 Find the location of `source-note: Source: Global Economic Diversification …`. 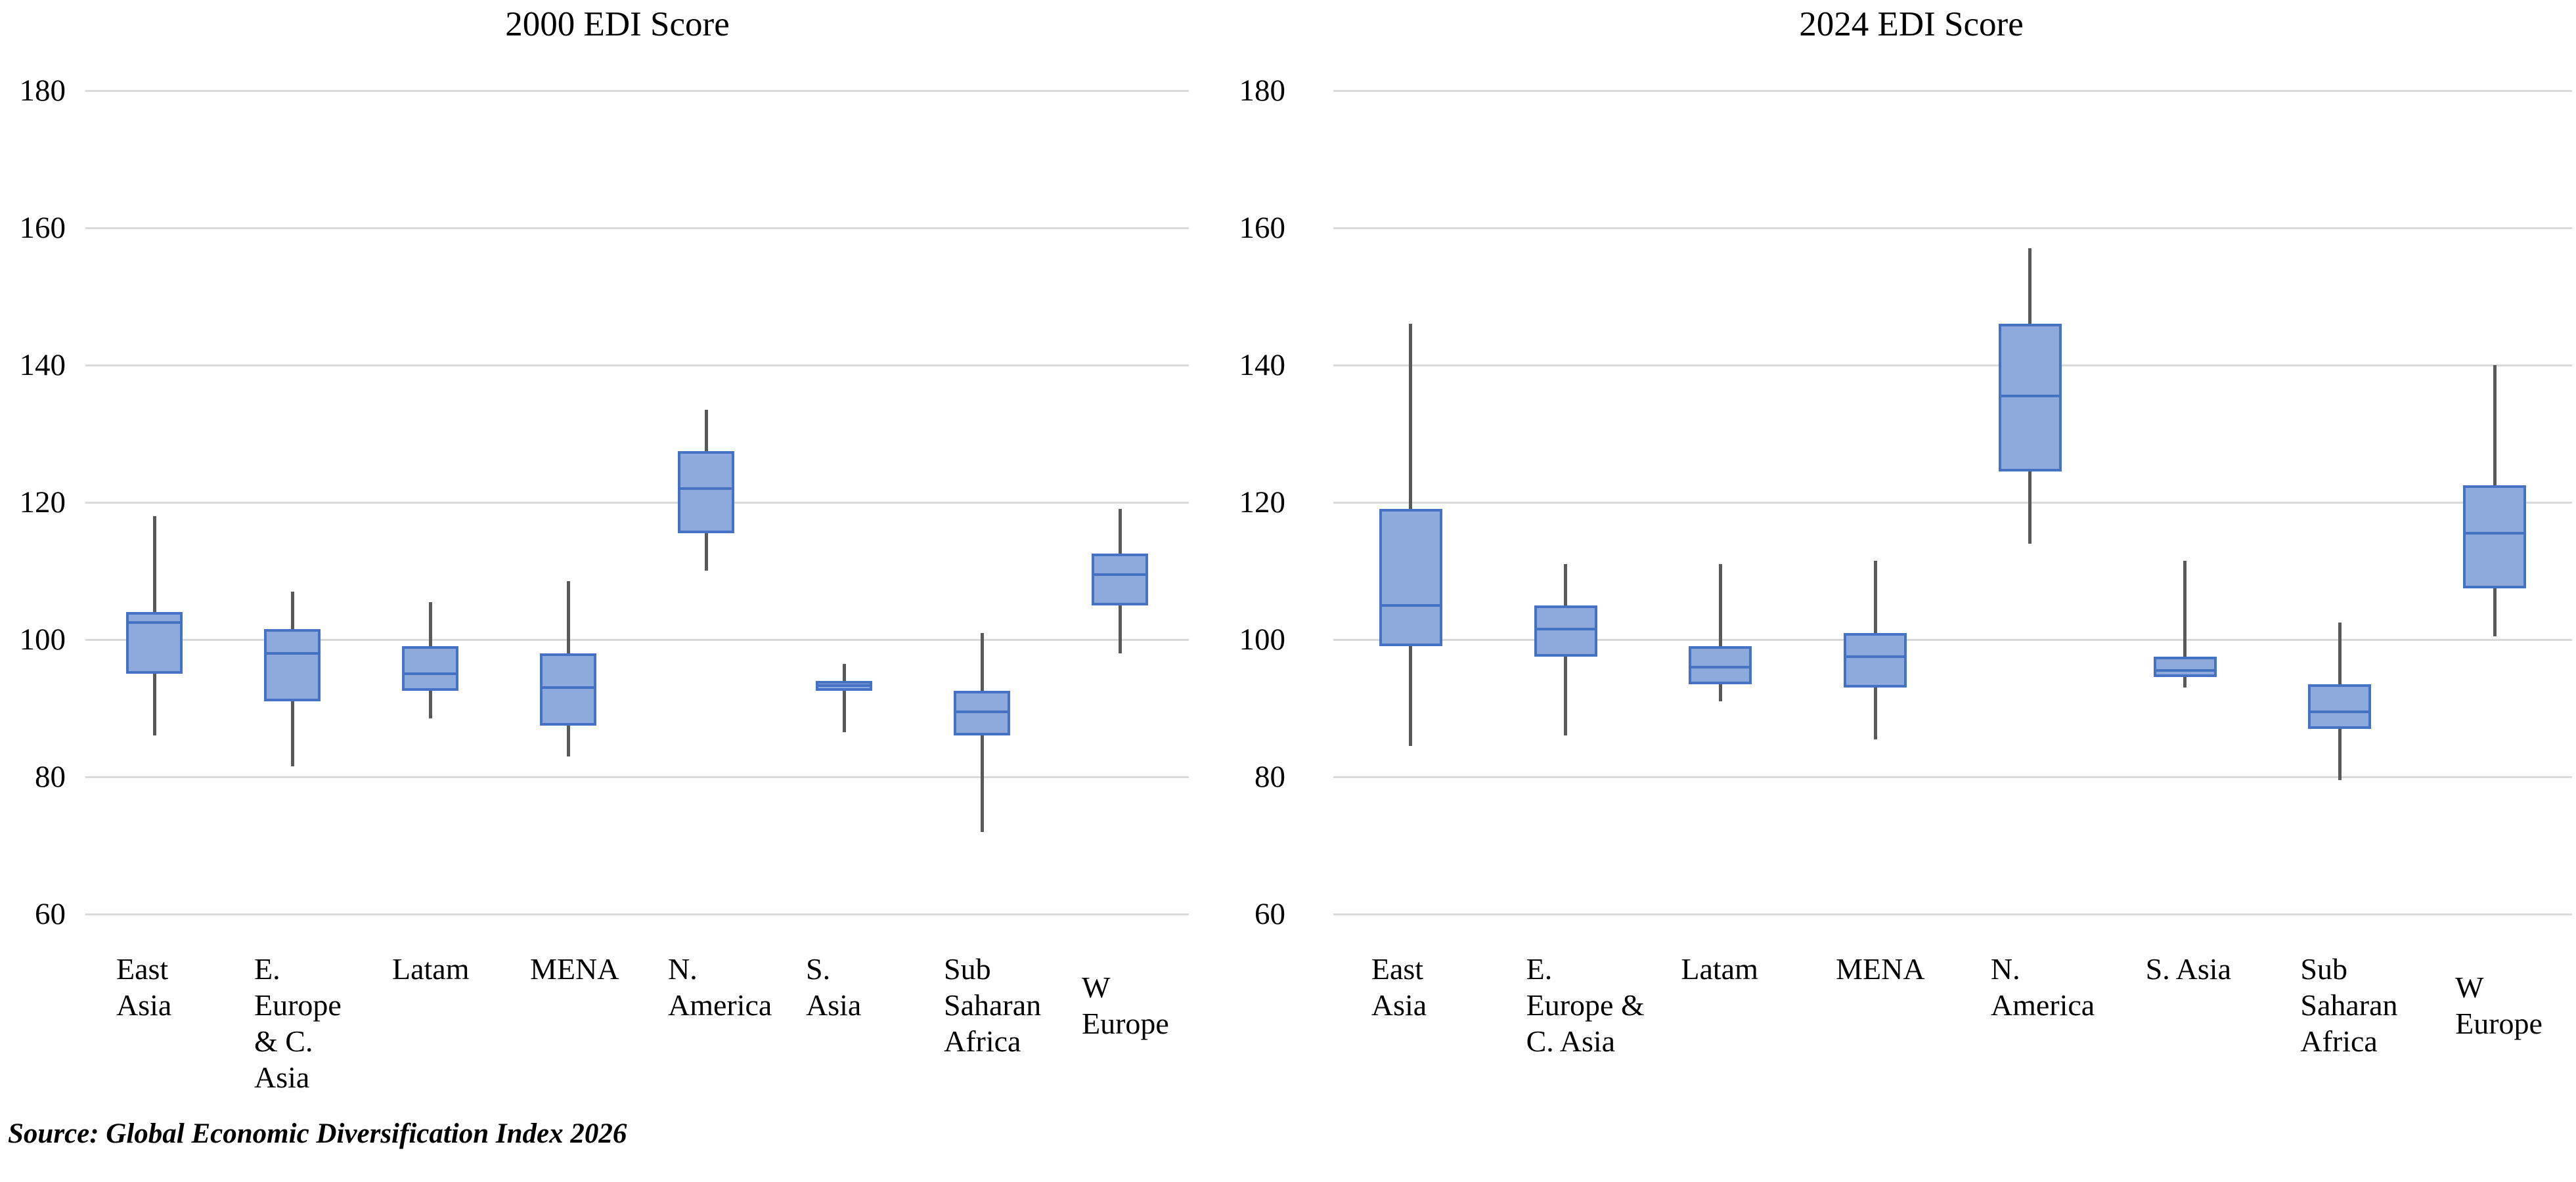

source-note: Source: Global Economic Diversification … is located at coordinates (317, 1133).